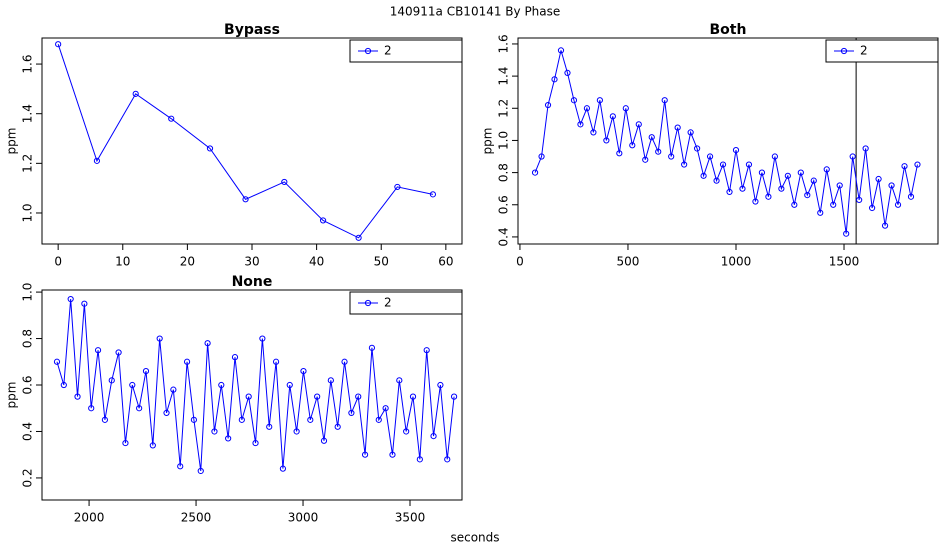 This screenshot has width=950, height=550. Describe the element at coordinates (504, 172) in the screenshot. I see `y-tick-label: 0.8` at that location.